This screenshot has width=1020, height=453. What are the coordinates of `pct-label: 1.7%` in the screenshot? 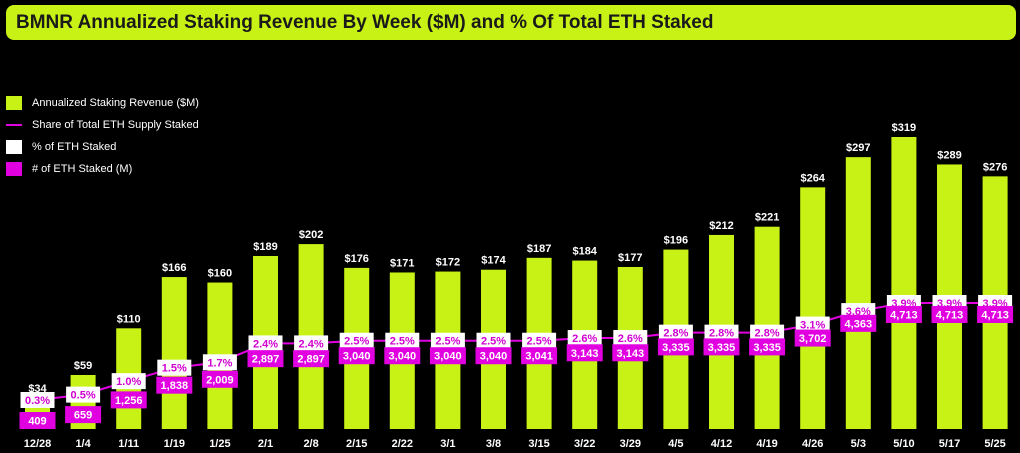 It's located at (219, 363).